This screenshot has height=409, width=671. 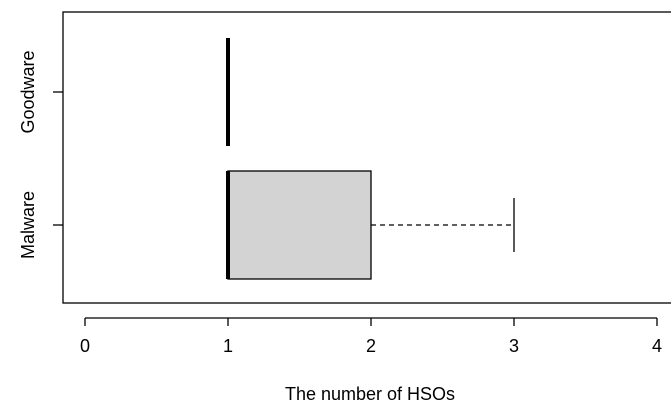 What do you see at coordinates (28, 91) in the screenshot?
I see `y-category-label: Goodware` at bounding box center [28, 91].